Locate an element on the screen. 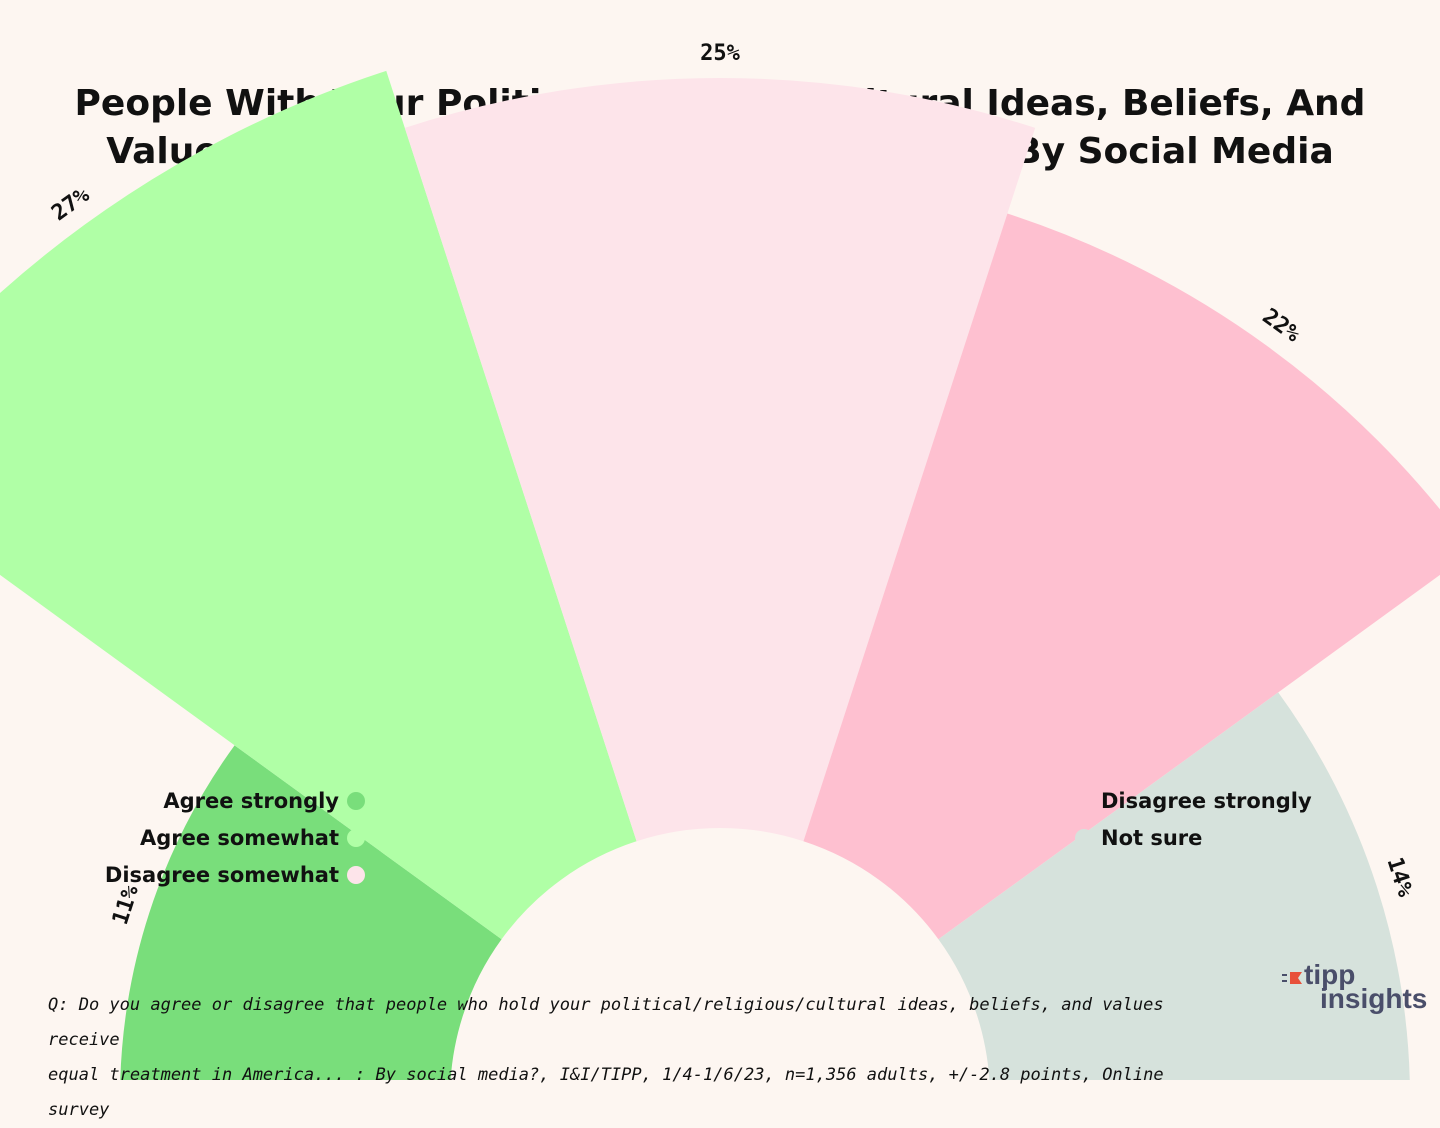  data-label: 27% is located at coordinates (70, 204).